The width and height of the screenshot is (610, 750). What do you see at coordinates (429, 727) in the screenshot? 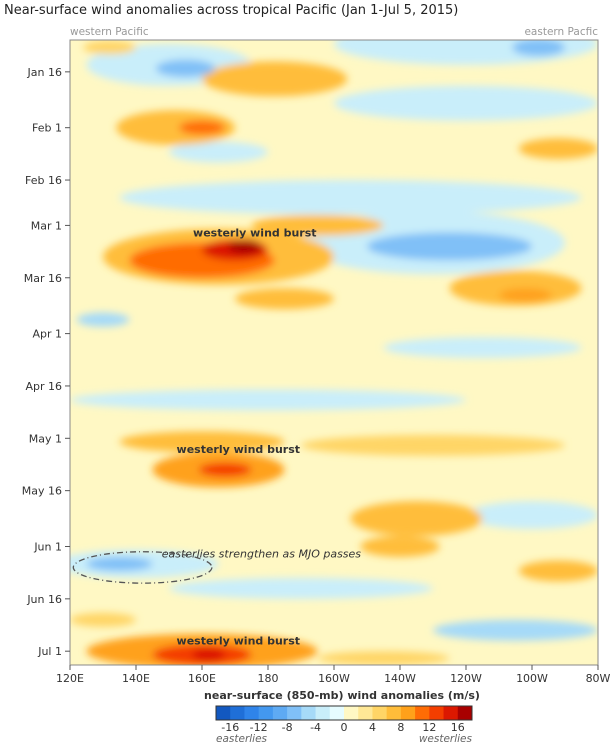
I see `colorbar-tick-label: 12` at bounding box center [429, 727].